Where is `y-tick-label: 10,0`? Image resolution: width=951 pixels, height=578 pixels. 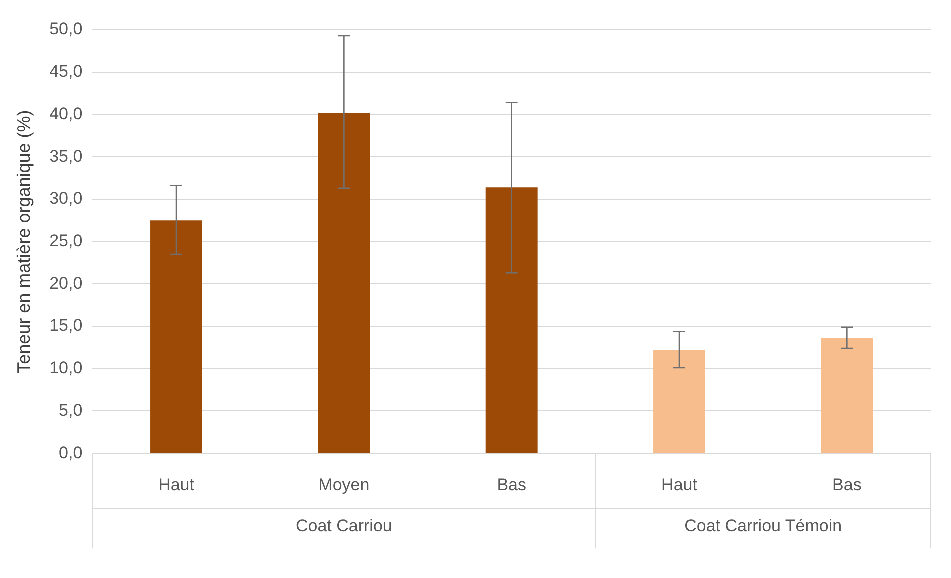
y-tick-label: 10,0 is located at coordinates (66, 368).